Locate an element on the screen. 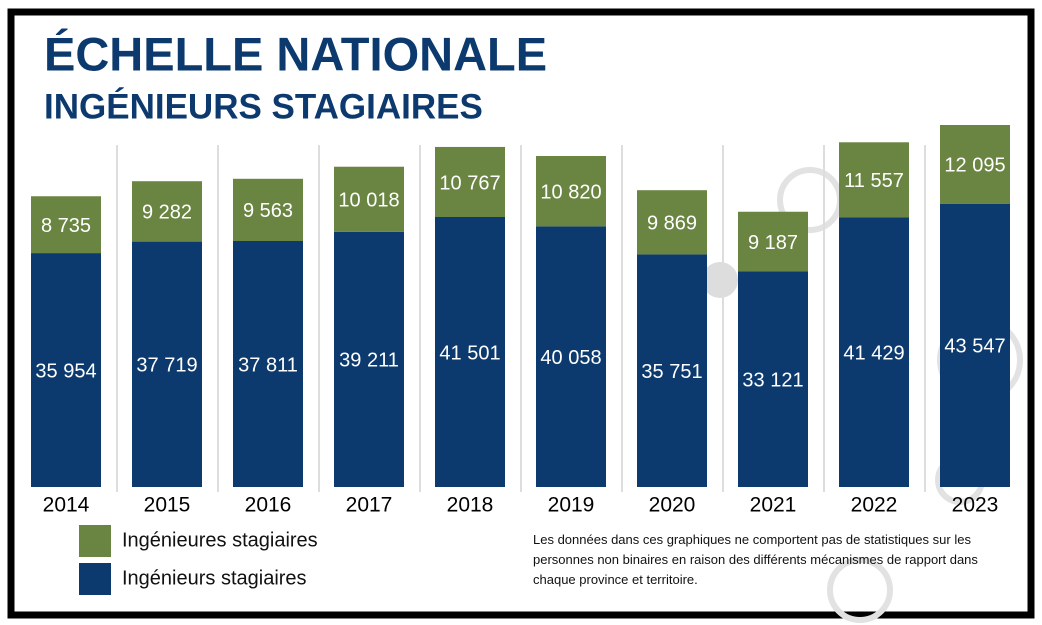 This screenshot has height=625, width=1042. x-tick-label: 2017 is located at coordinates (369, 505).